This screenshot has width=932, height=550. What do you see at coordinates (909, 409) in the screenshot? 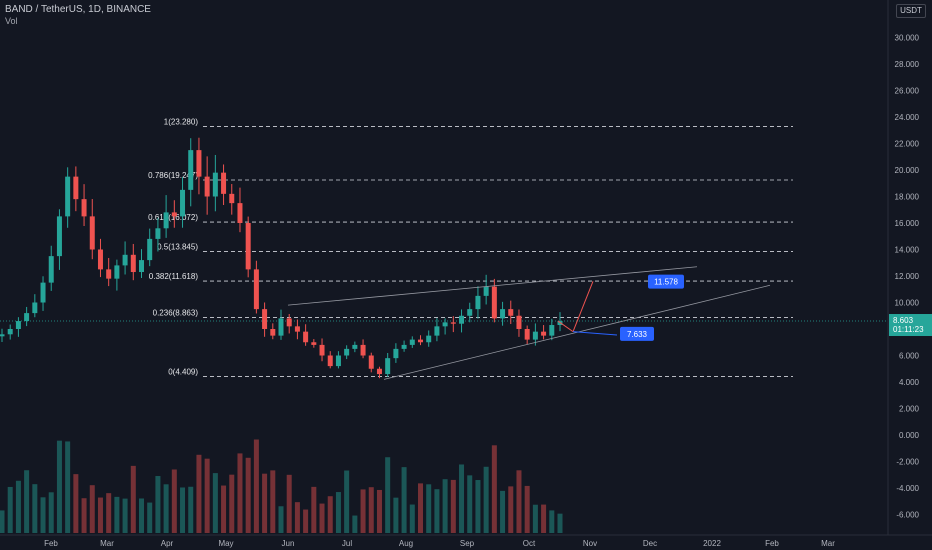
I see `y-tick-label: 2.000` at bounding box center [909, 409].